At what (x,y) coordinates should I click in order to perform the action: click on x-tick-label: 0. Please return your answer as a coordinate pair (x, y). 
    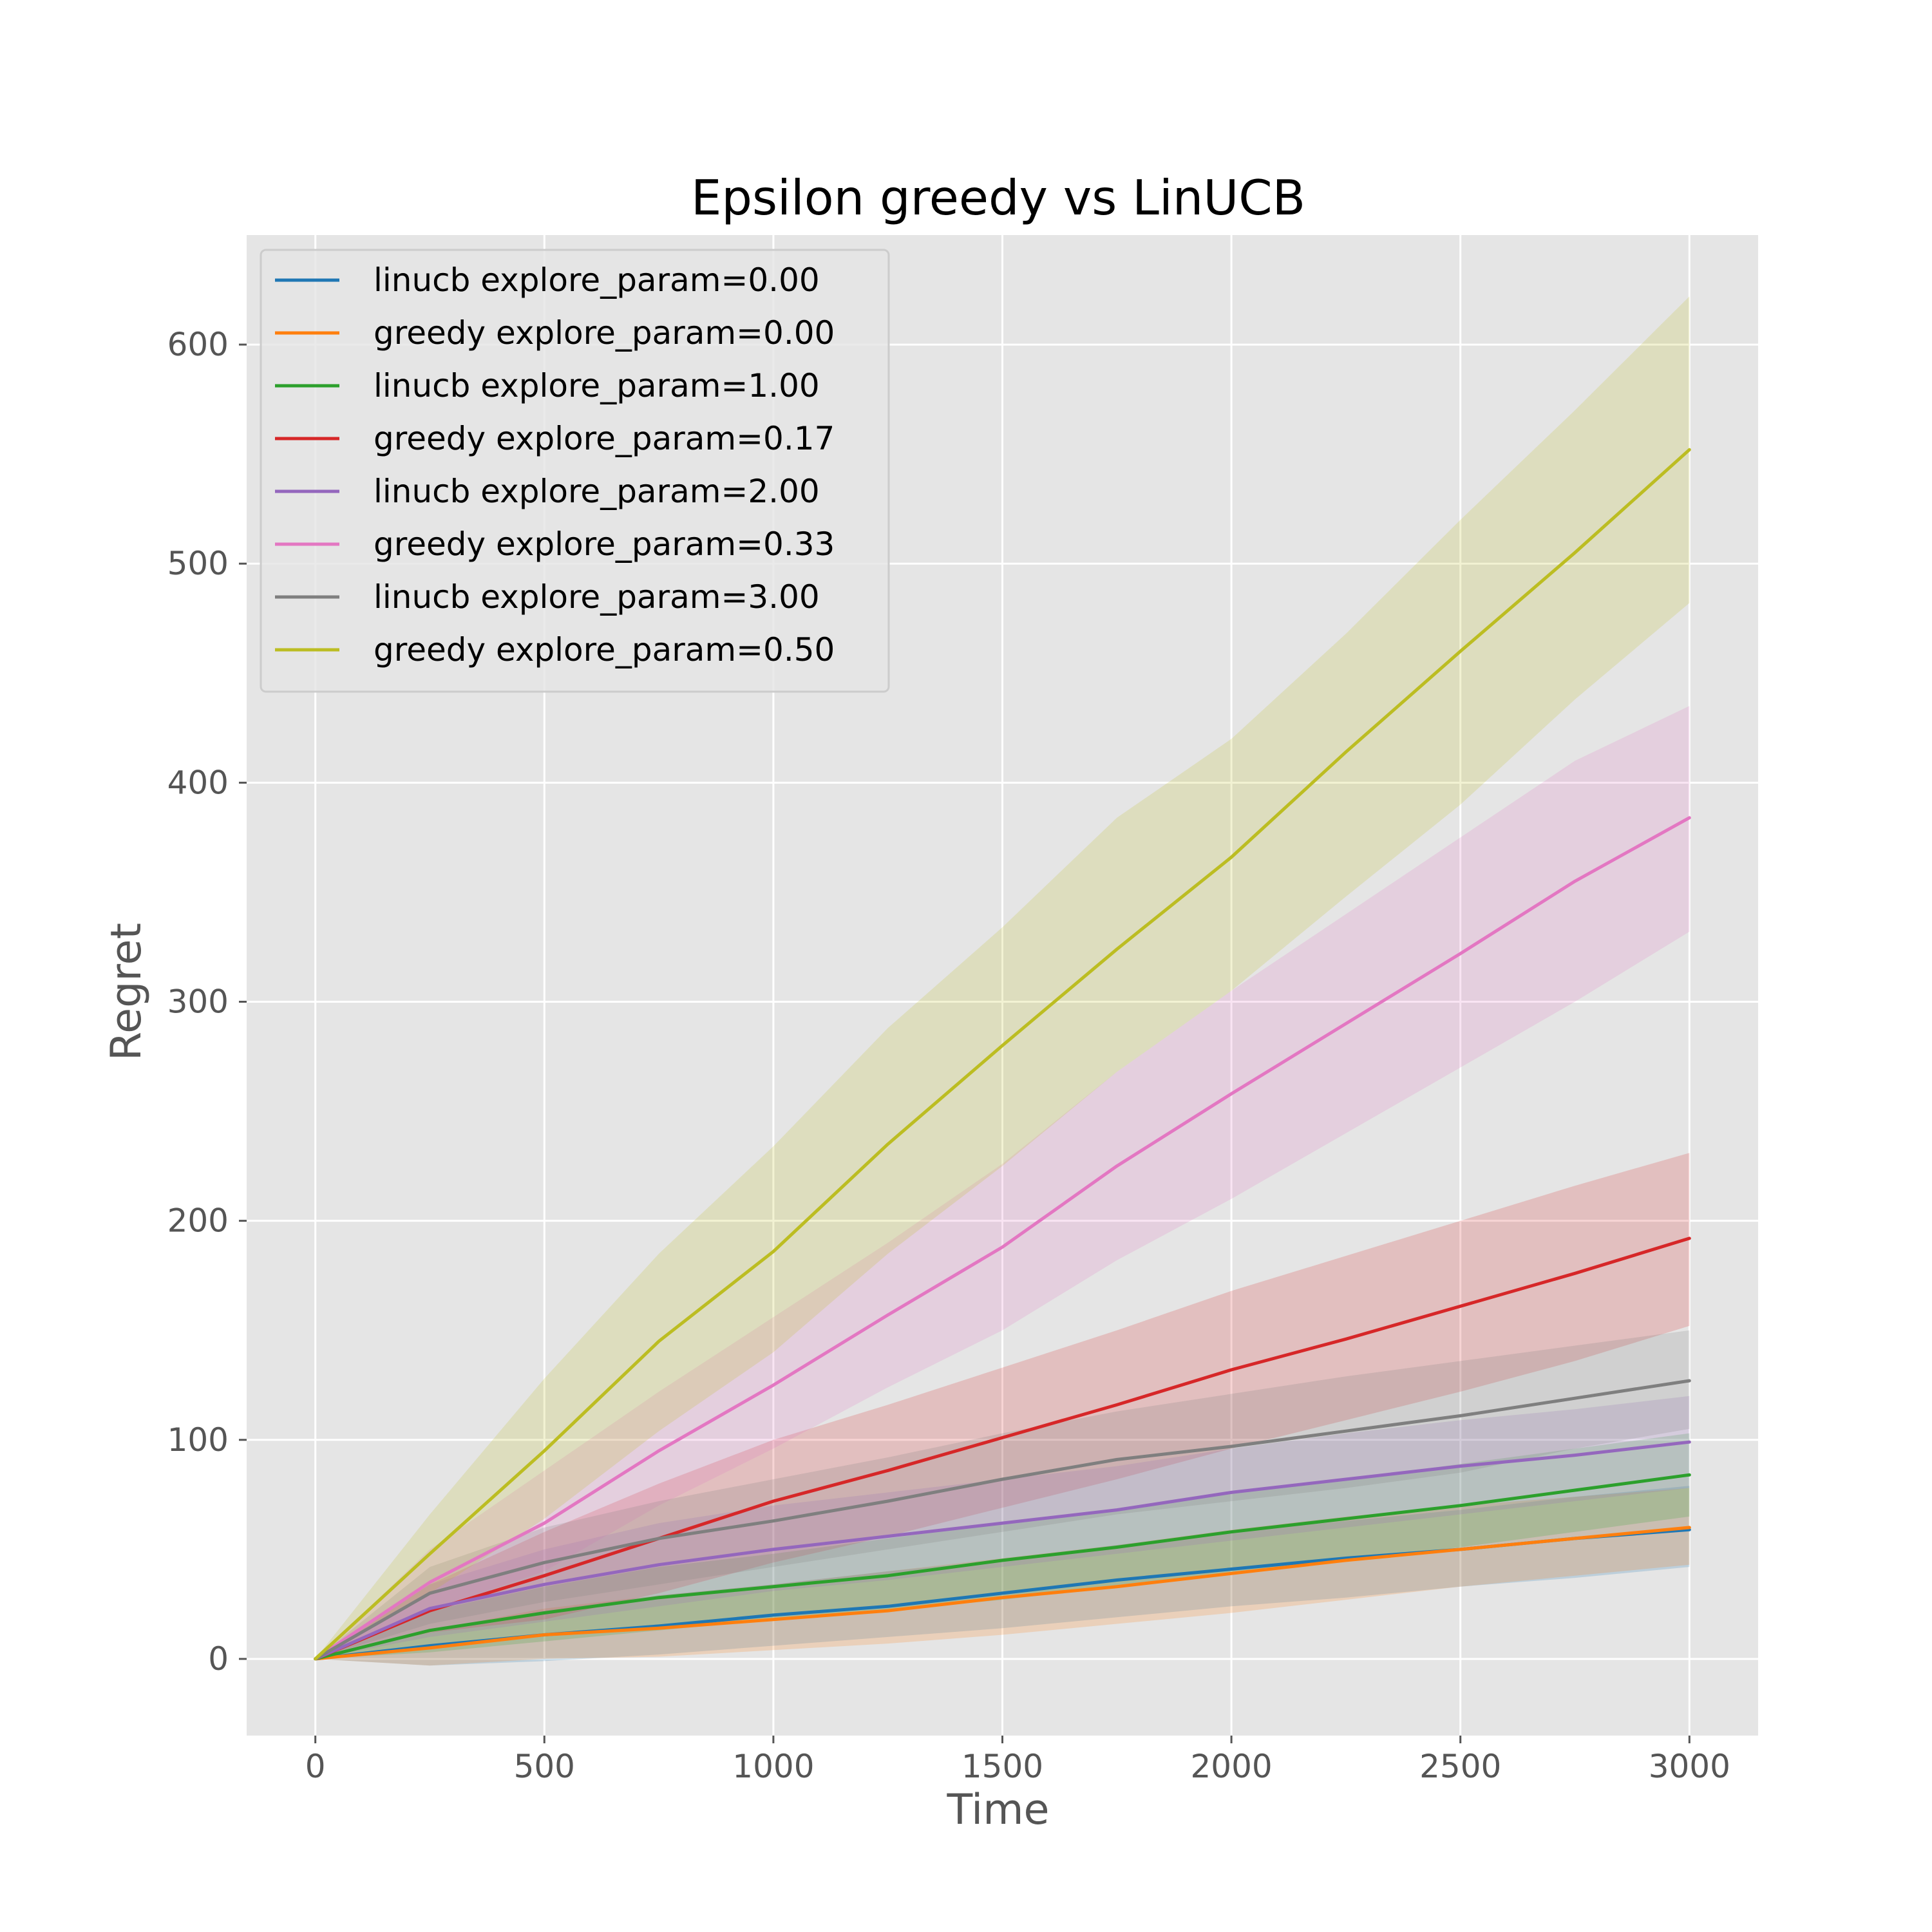
    Looking at the image, I should click on (315, 1766).